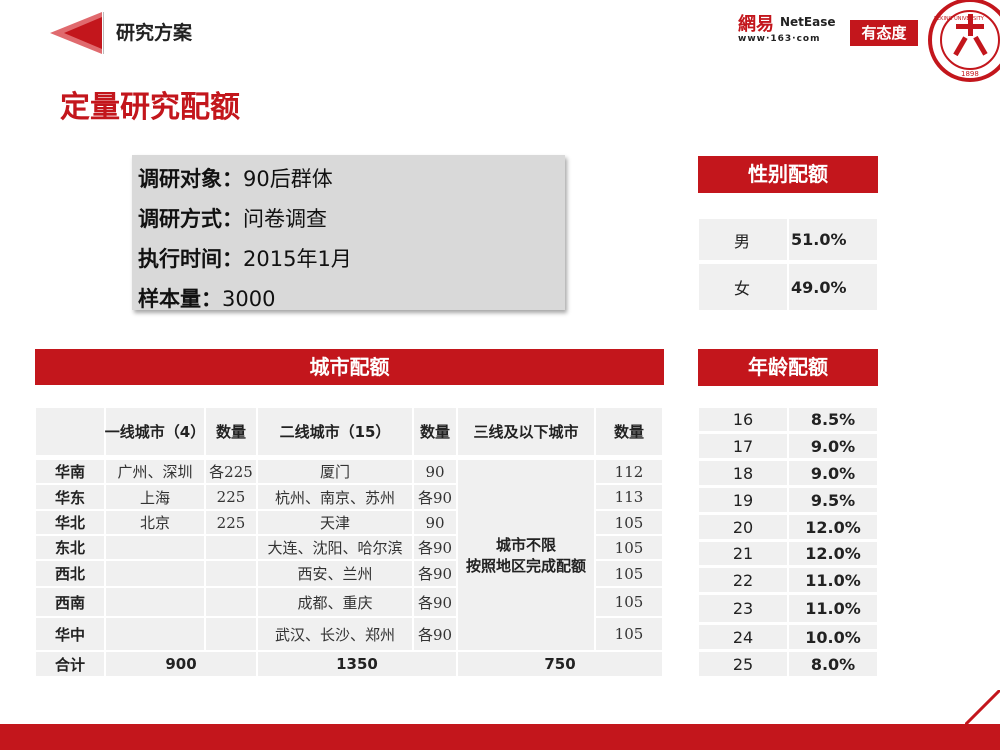 The height and width of the screenshot is (750, 1000). I want to click on age-label: 18, so click(743, 473).